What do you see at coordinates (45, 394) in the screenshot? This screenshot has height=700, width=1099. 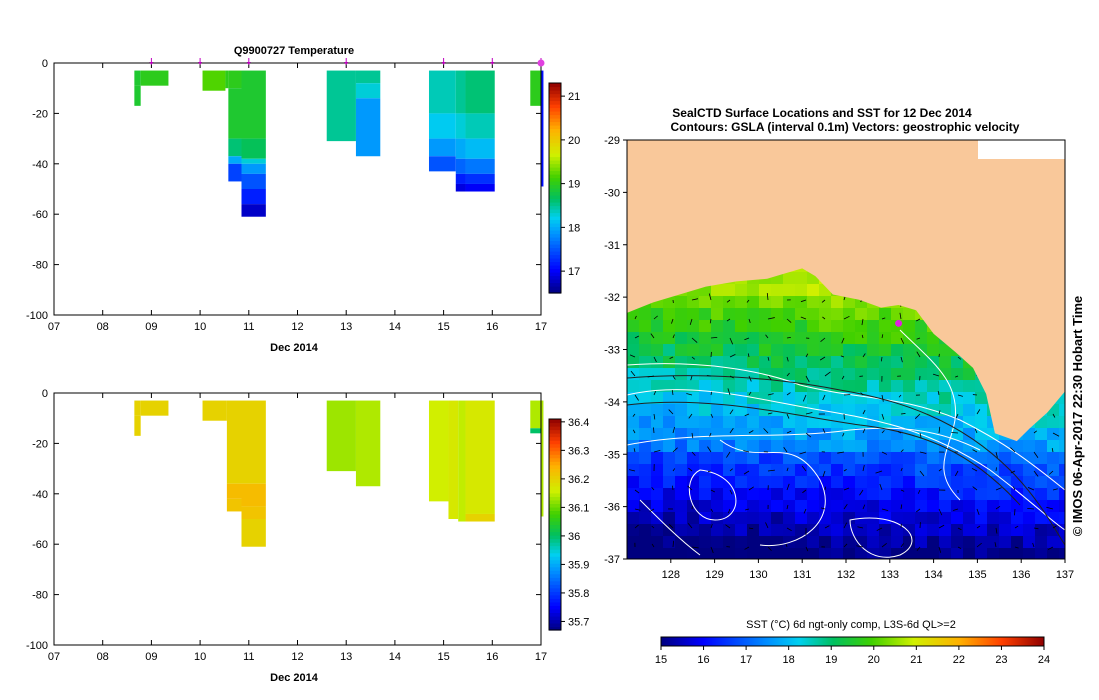 I see `y-tick-label: 0` at bounding box center [45, 394].